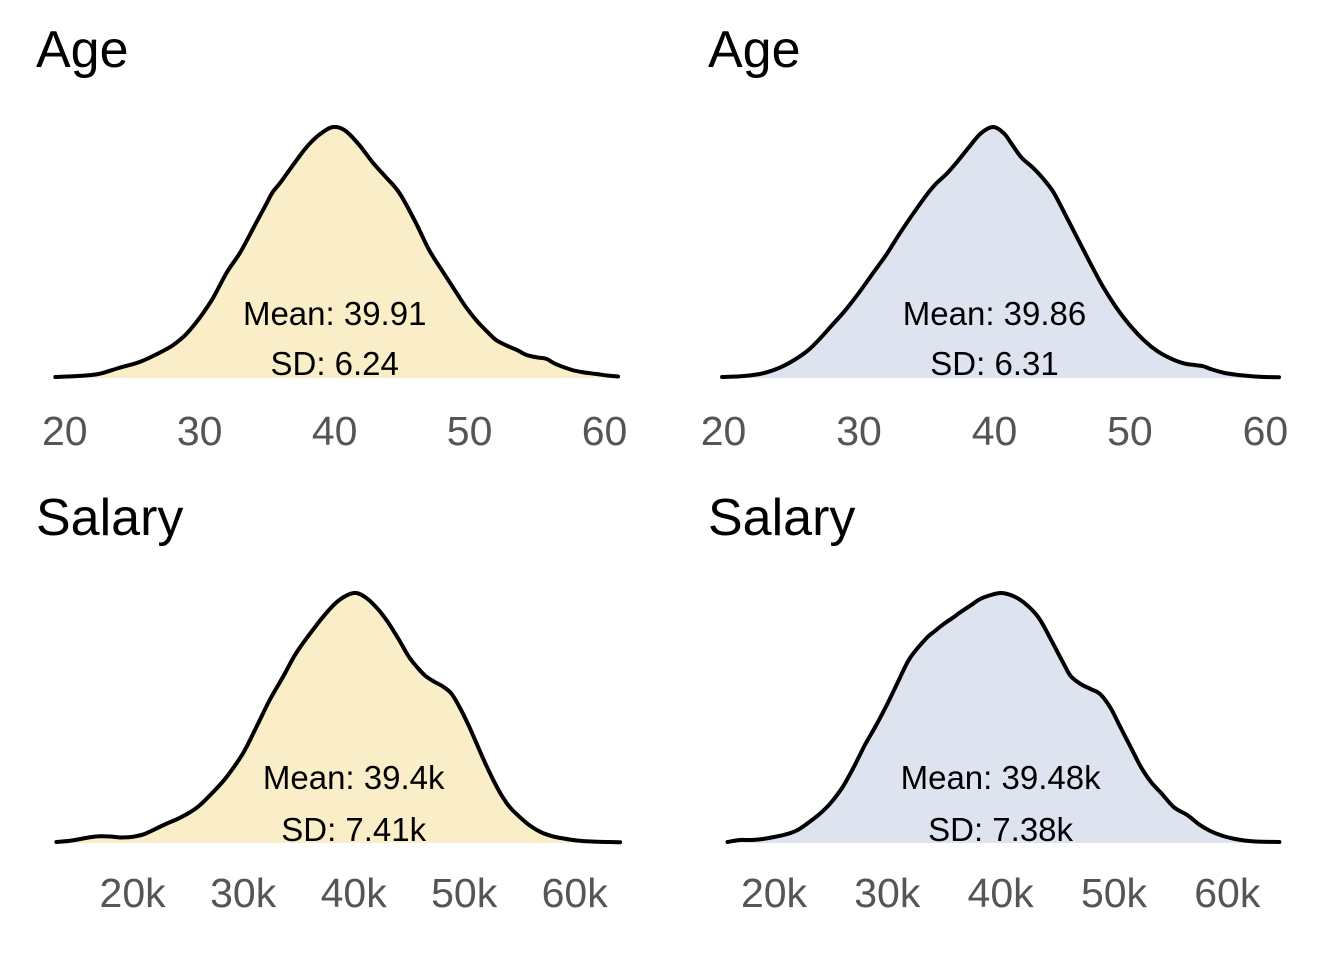 Image resolution: width=1344 pixels, height=960 pixels. Describe the element at coordinates (353, 777) in the screenshot. I see `mean-annotation: Mean: 39.4k` at that location.